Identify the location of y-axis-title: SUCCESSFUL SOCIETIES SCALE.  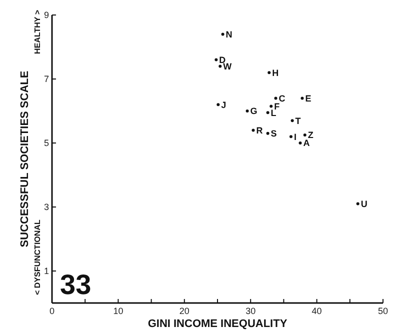
(25, 159).